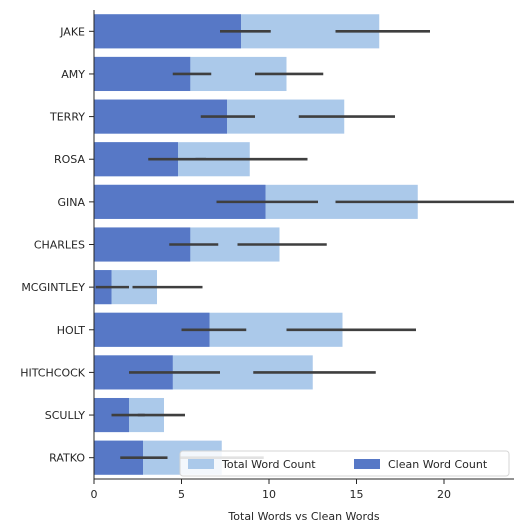  I want to click on y-tick-label-mcgintley: MCGINTLEY, so click(53, 287).